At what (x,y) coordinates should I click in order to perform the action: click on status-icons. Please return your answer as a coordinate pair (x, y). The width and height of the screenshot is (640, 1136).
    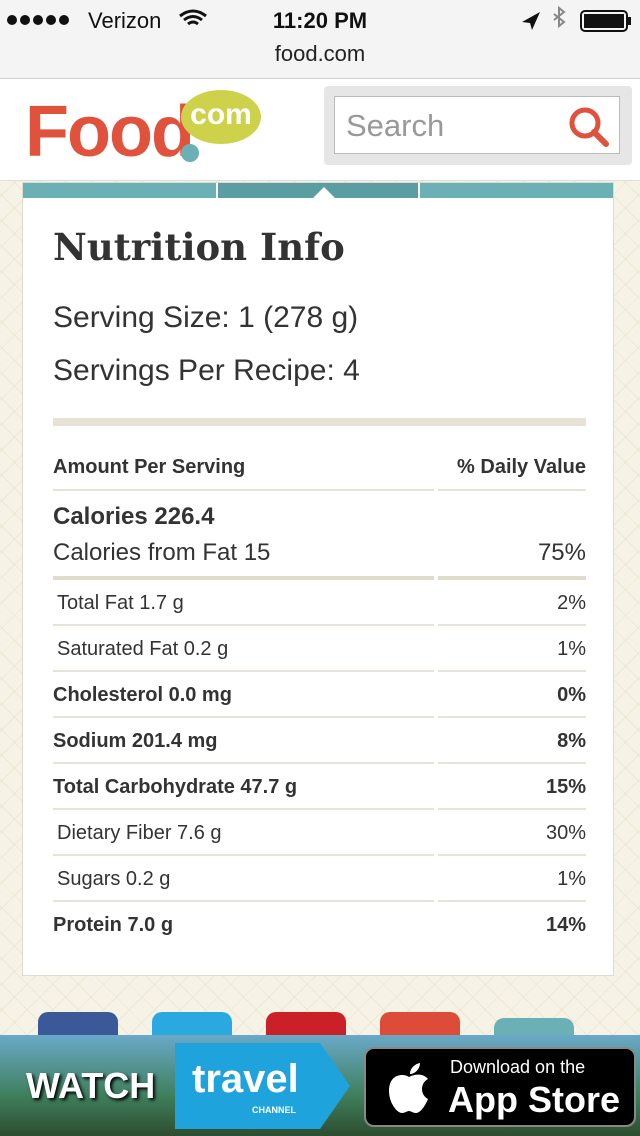
    Looking at the image, I should click on (319, 18).